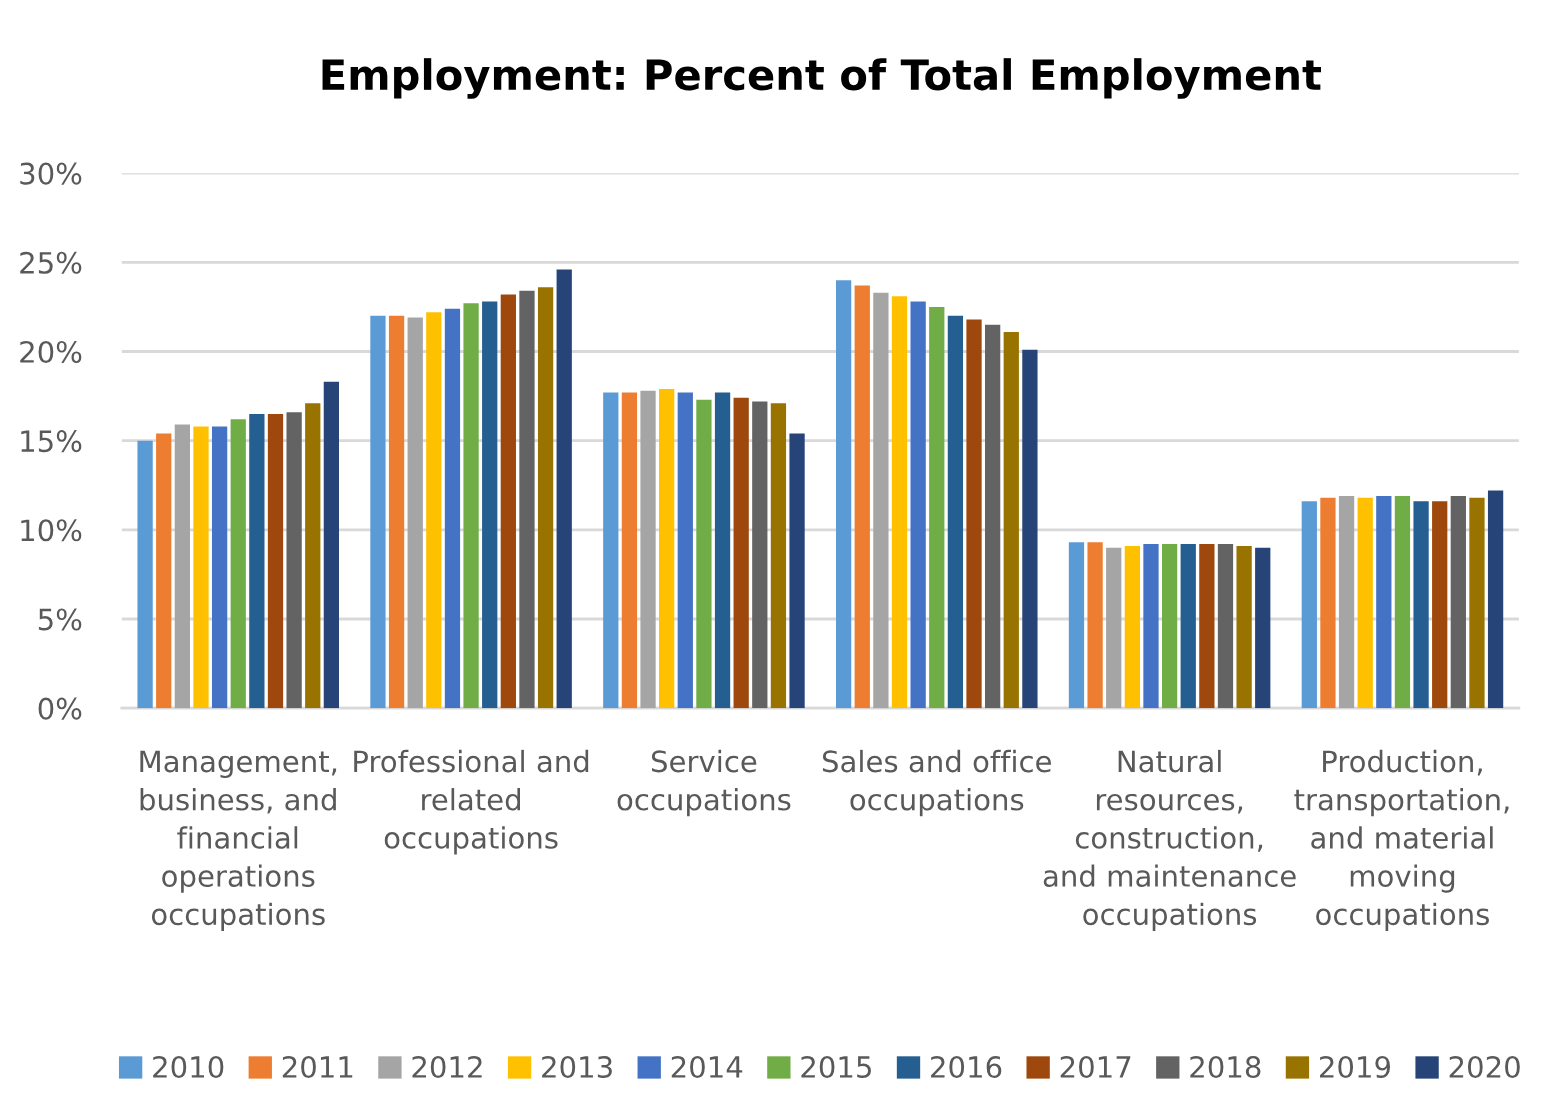 Image resolution: width=1542 pixels, height=1110 pixels. Describe the element at coordinates (317, 1067) in the screenshot. I see `legend-label: 2011` at that location.